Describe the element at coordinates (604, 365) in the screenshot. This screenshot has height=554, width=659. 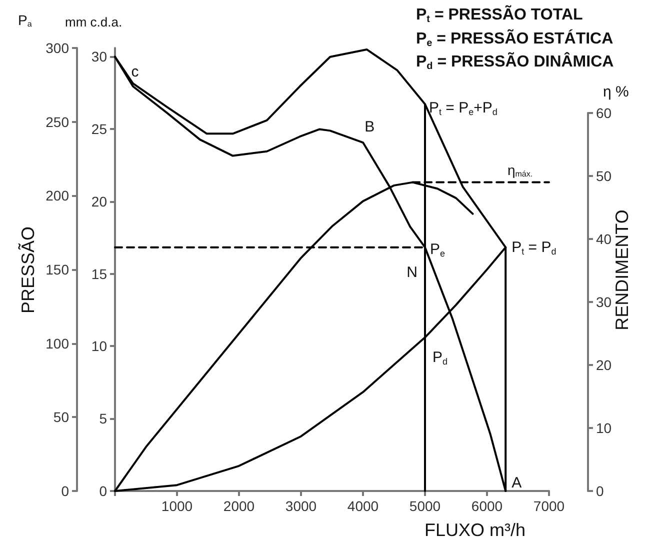
I see `y2-tick-label: 20` at that location.